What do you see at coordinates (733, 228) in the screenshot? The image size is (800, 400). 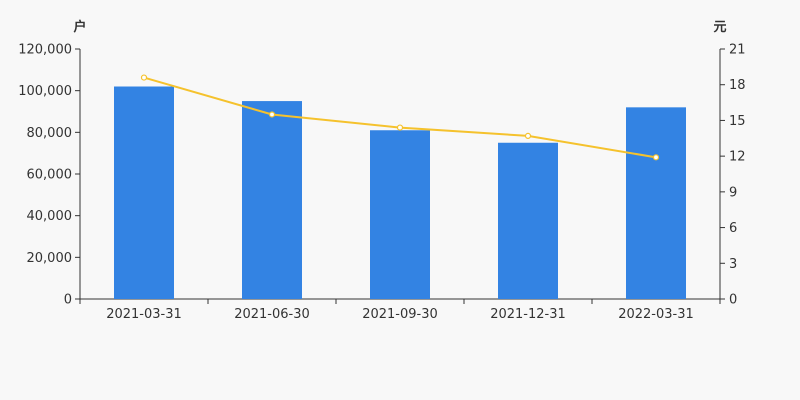 I see `right-axis-tick-label: 6` at bounding box center [733, 228].